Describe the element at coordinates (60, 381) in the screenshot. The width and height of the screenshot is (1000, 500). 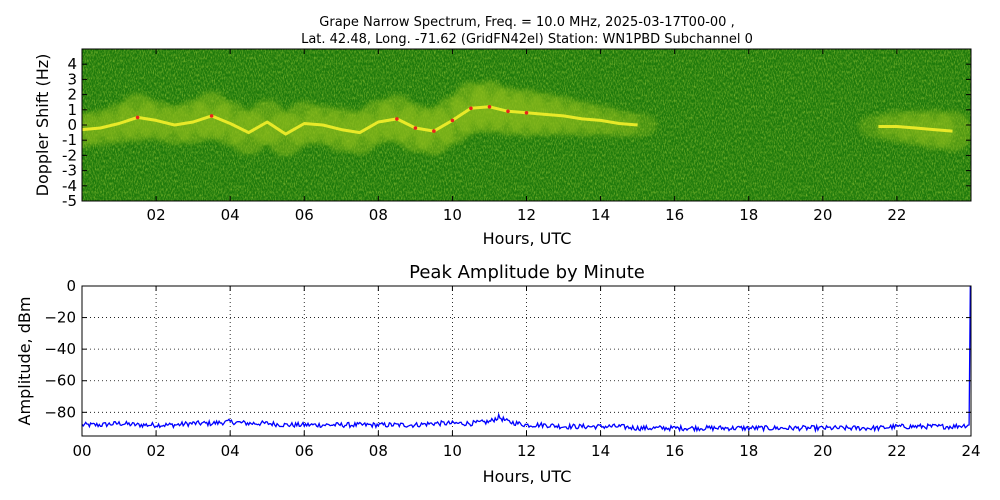
I see `amplitude-y-tick-label: −60` at that location.